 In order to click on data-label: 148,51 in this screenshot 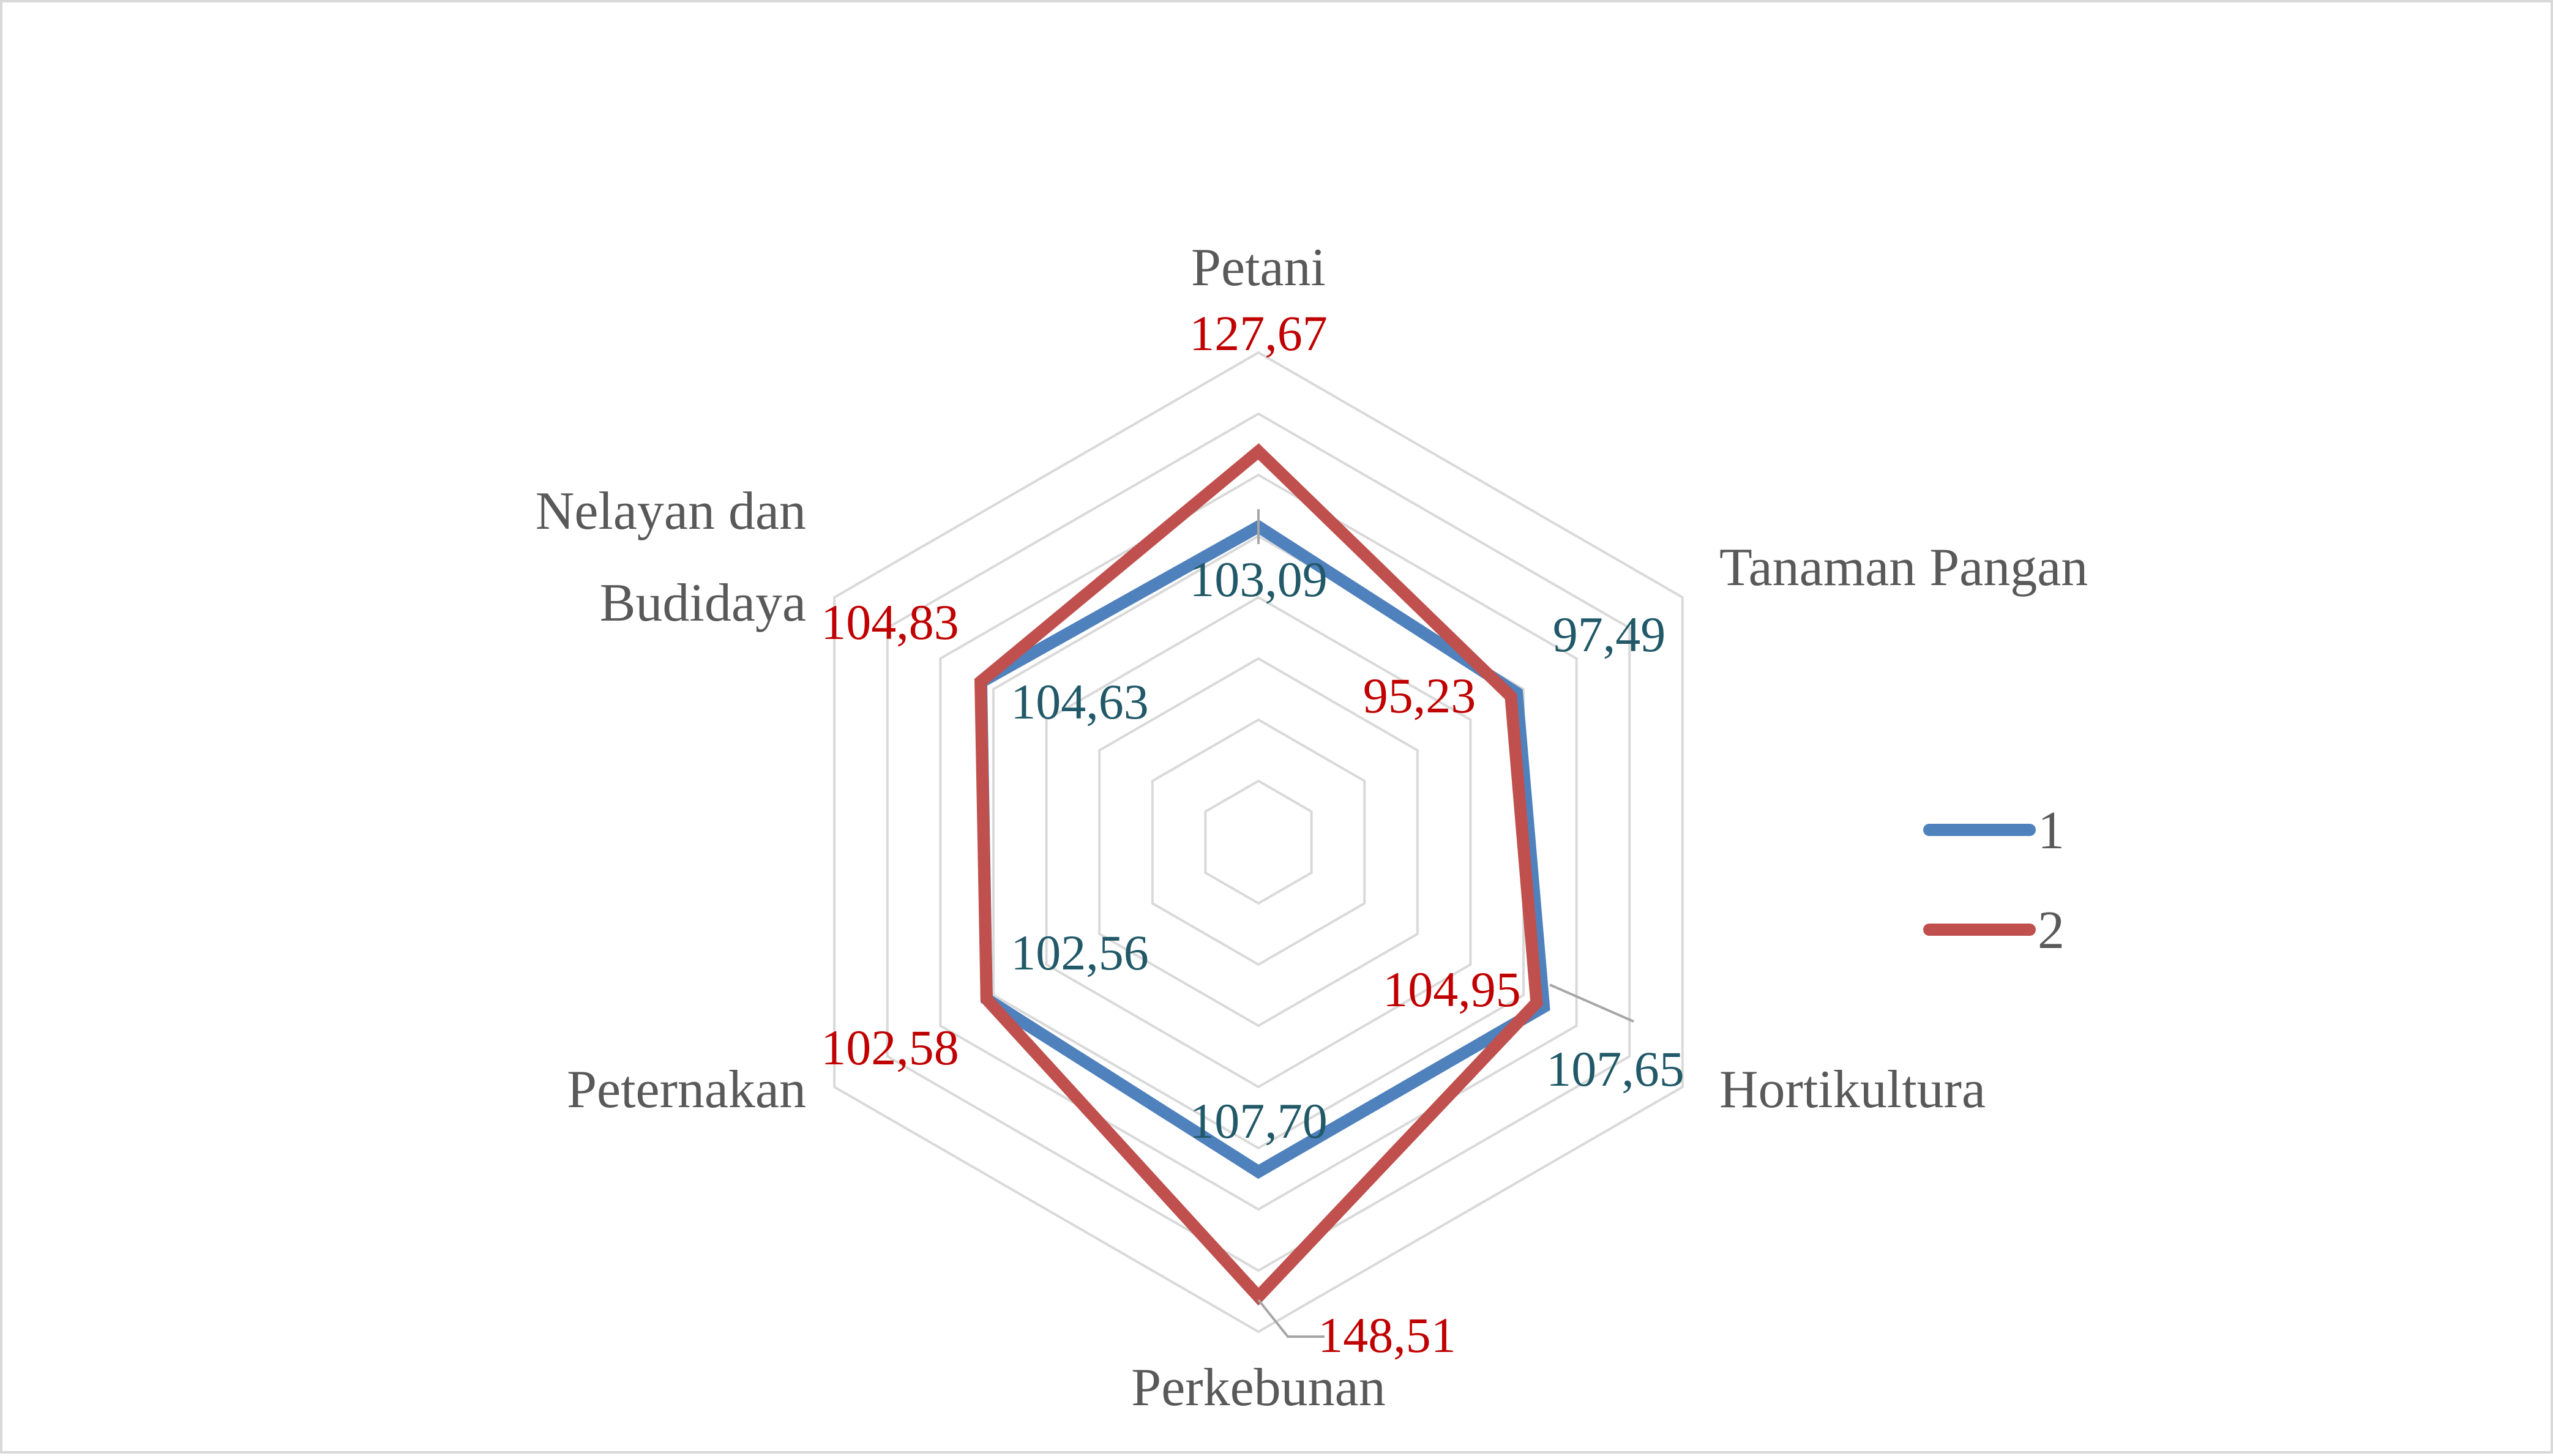, I will do `click(1387, 1335)`.